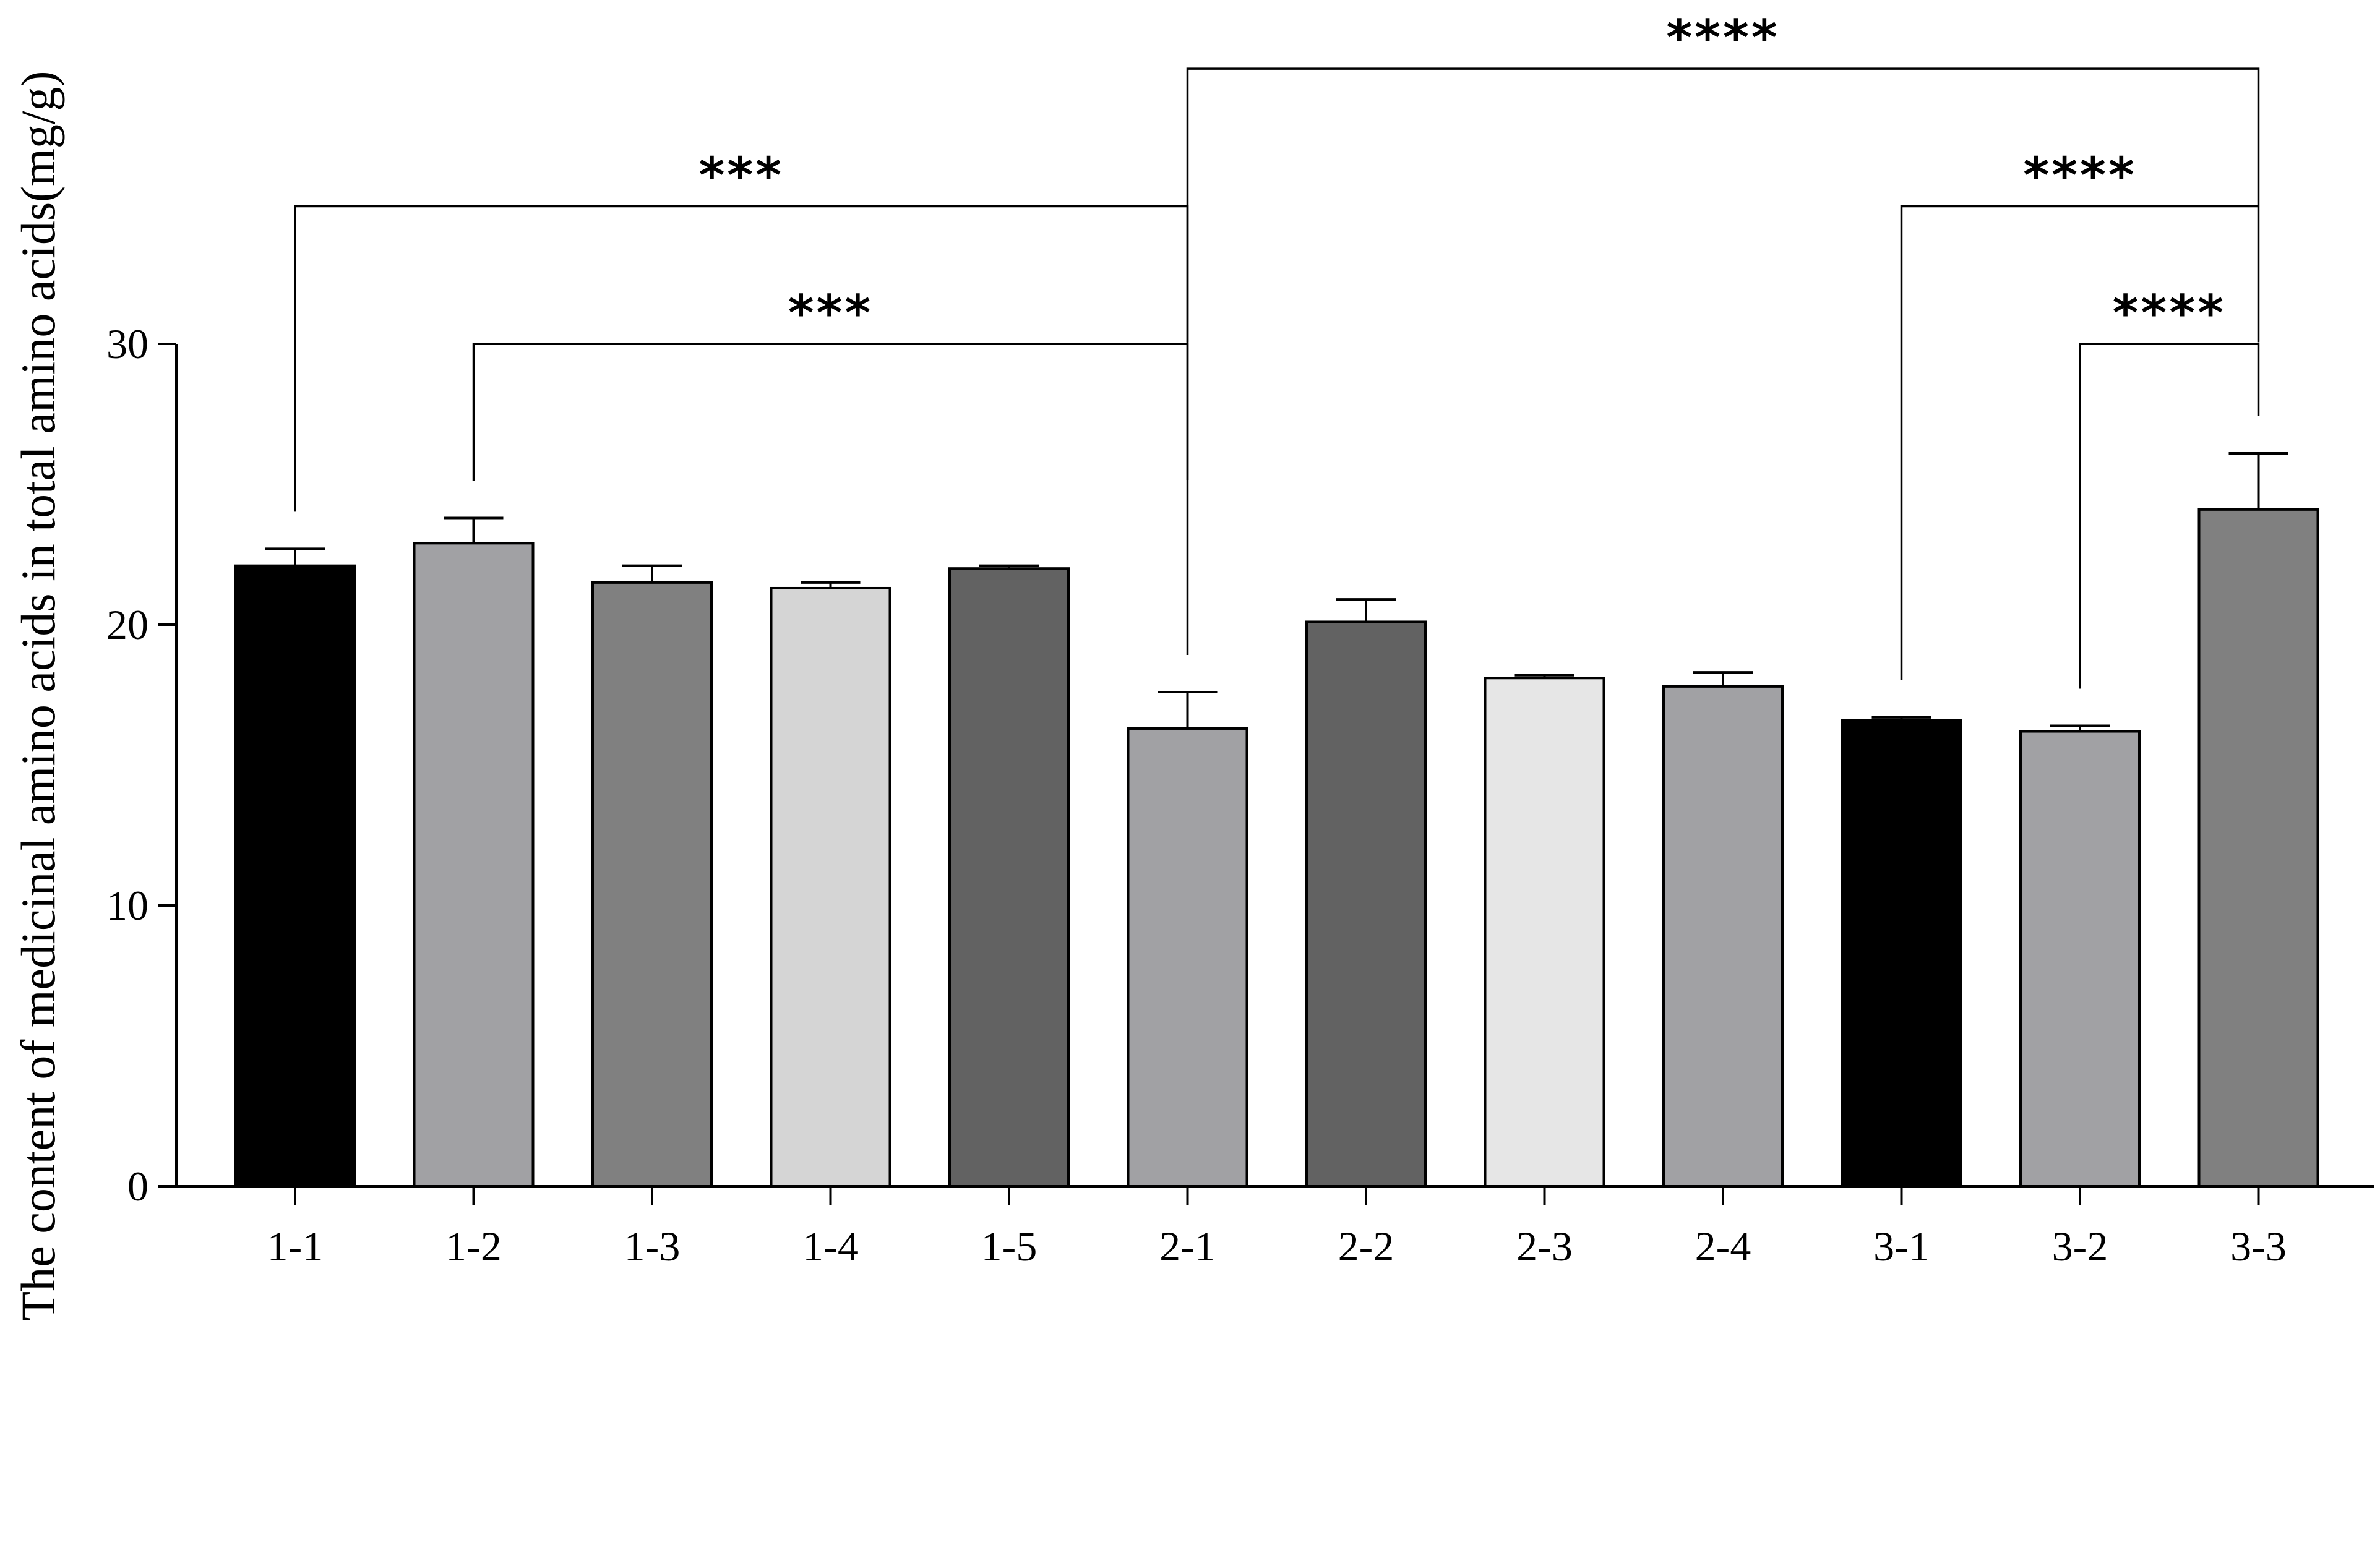 Image resolution: width=2380 pixels, height=1545 pixels. What do you see at coordinates (137, 1186) in the screenshot?
I see `y-tick-label: 0` at bounding box center [137, 1186].